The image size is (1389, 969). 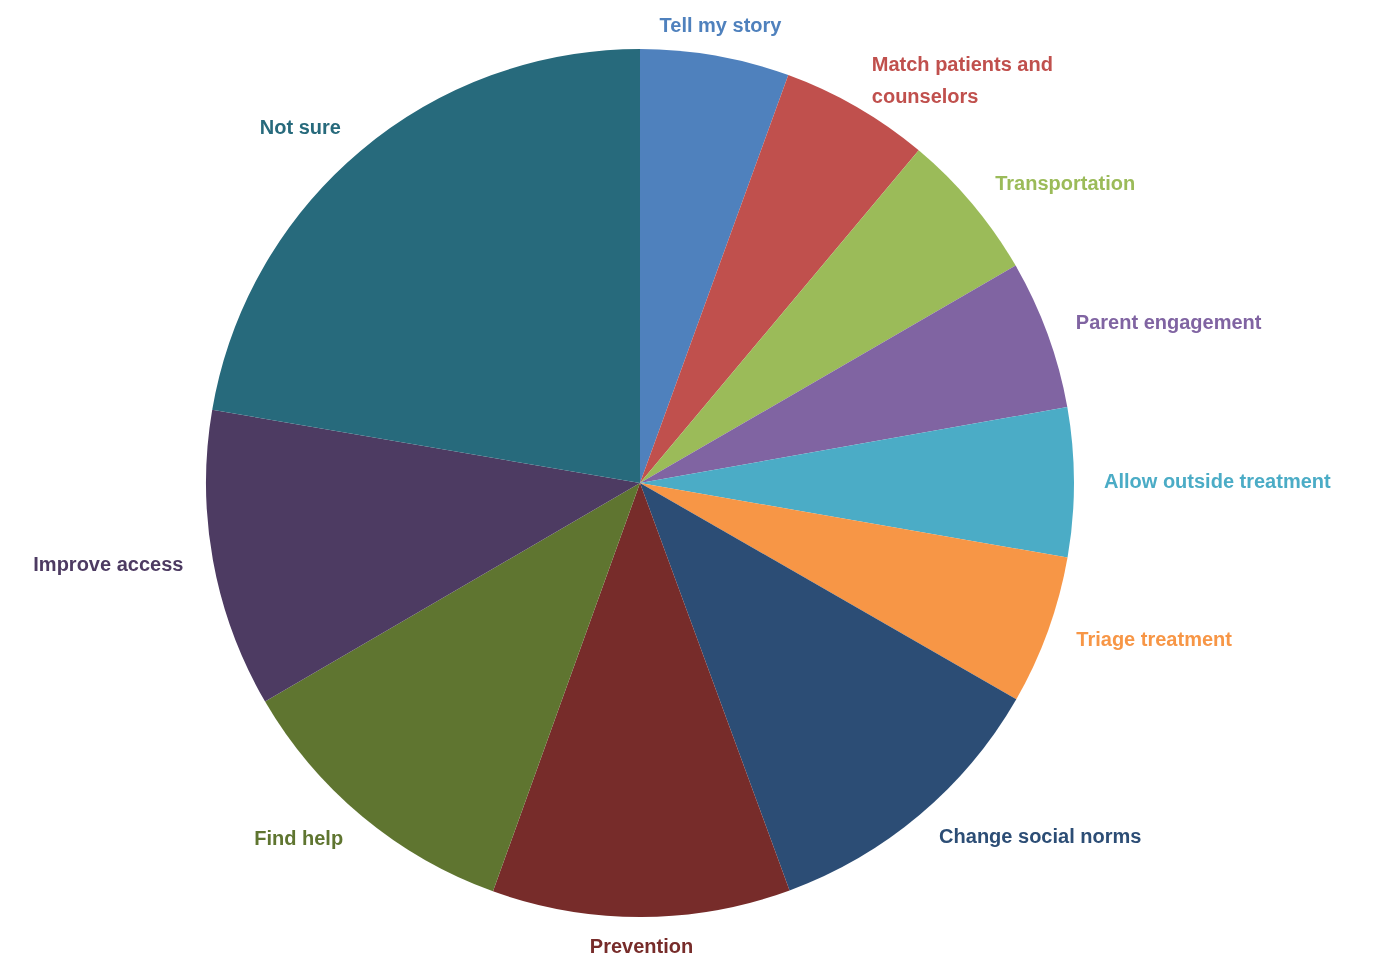 What do you see at coordinates (721, 24) in the screenshot?
I see `slice-label: Tell my story` at bounding box center [721, 24].